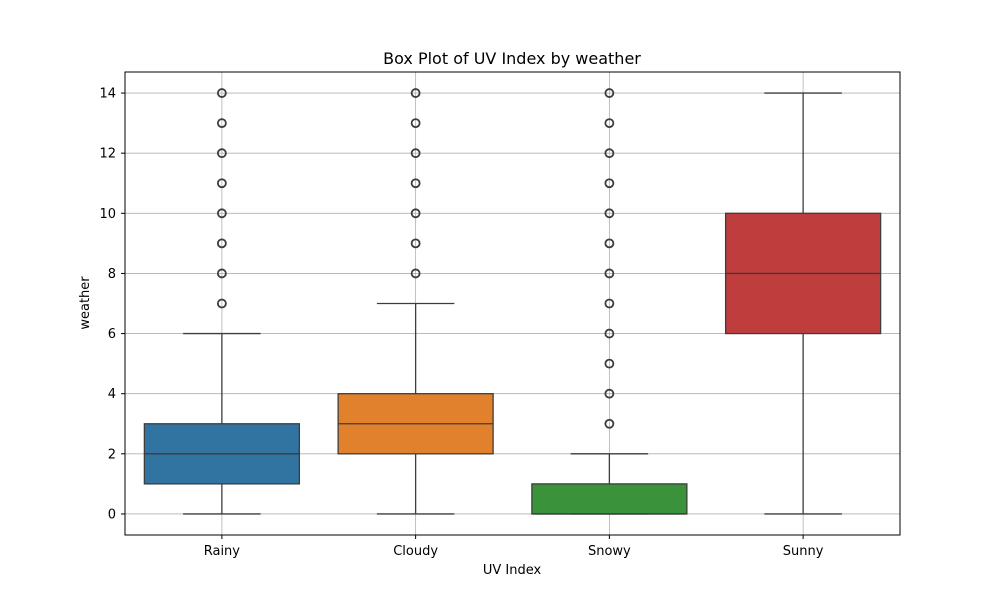 This screenshot has height=600, width=1000. Describe the element at coordinates (107, 214) in the screenshot. I see `y-tick-label: 10` at that location.